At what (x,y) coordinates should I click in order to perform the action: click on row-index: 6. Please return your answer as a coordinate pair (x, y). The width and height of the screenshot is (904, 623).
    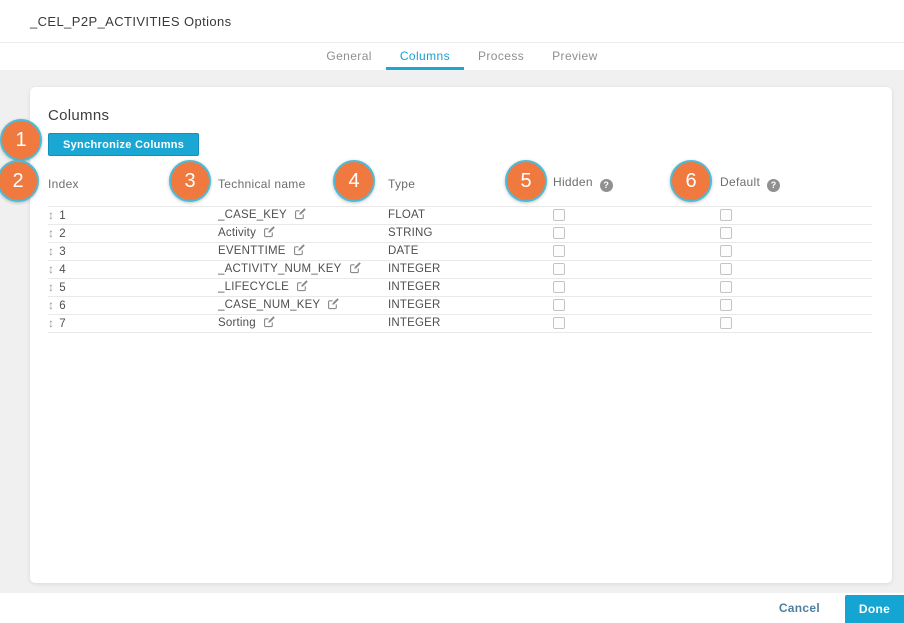
    Looking at the image, I should click on (62, 306).